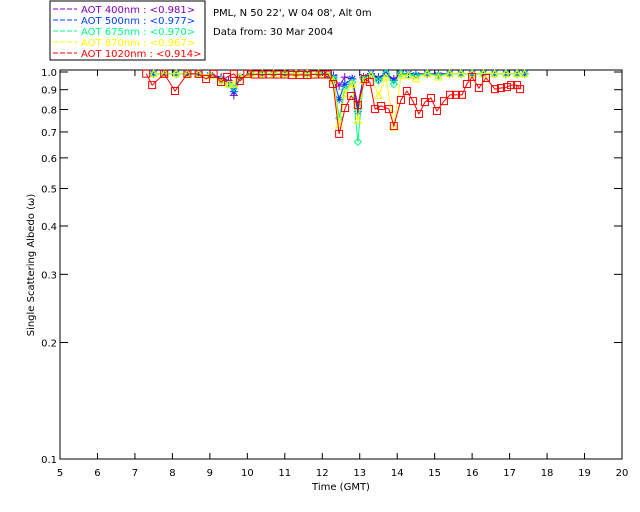 The height and width of the screenshot is (512, 640). Describe the element at coordinates (49, 460) in the screenshot. I see `y-tick-label: 0.1` at that location.